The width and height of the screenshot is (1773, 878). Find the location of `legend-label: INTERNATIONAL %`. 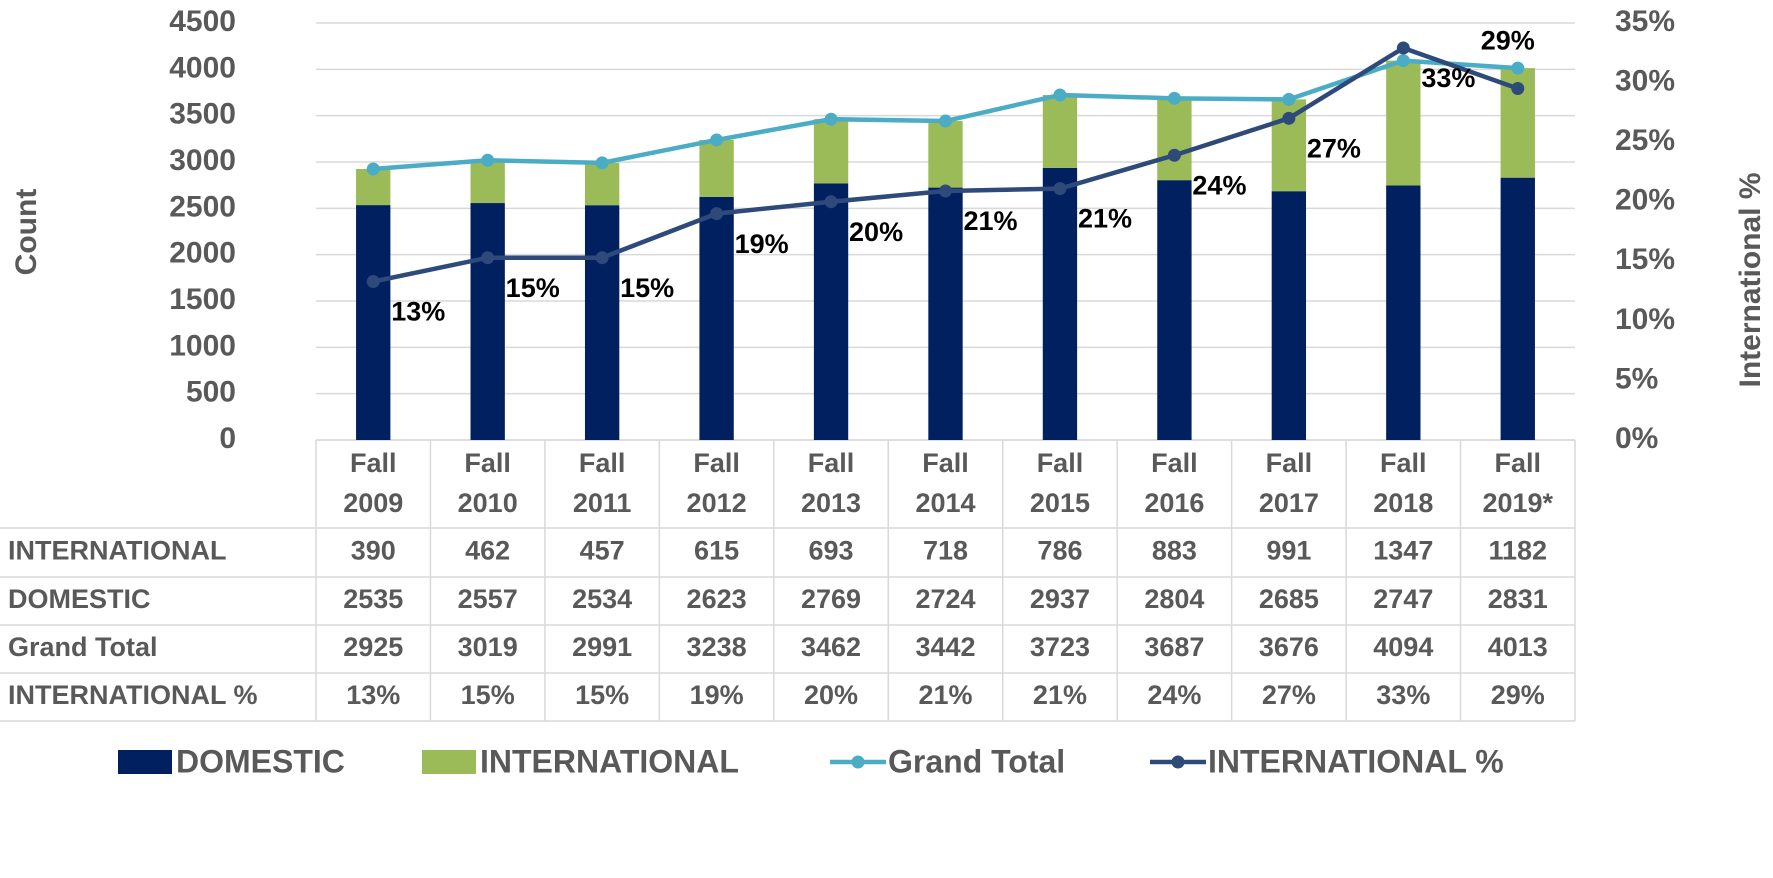

legend-label: INTERNATIONAL % is located at coordinates (1356, 761).